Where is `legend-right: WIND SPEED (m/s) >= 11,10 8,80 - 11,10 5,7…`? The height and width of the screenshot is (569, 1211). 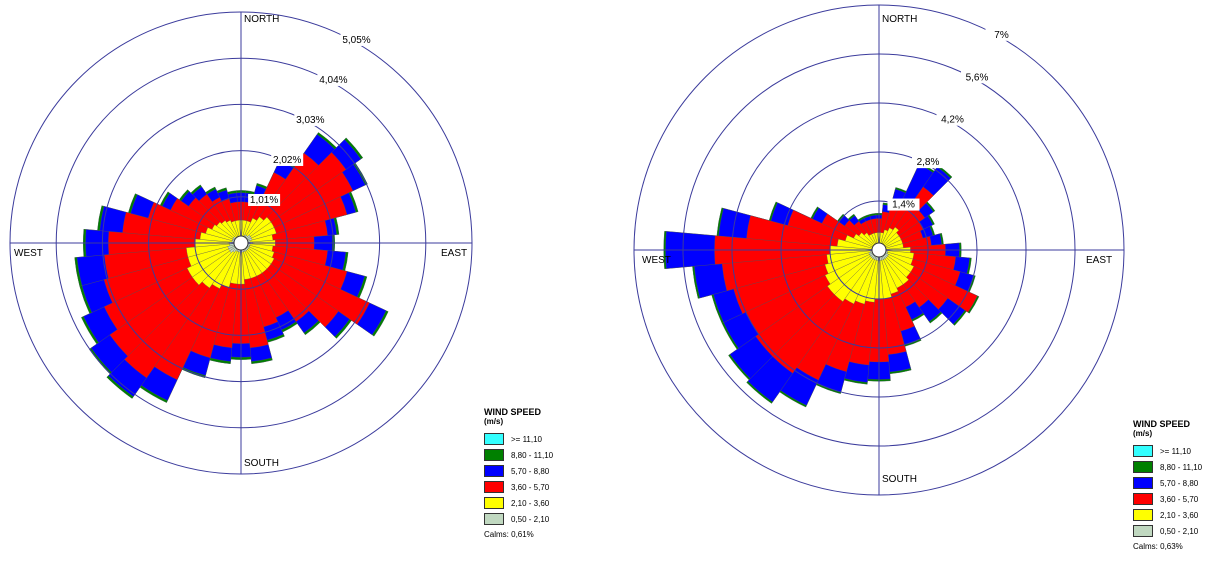 legend-right: WIND SPEED (m/s) >= 11,10 8,80 - 11,10 5,7… is located at coordinates (1167, 485).